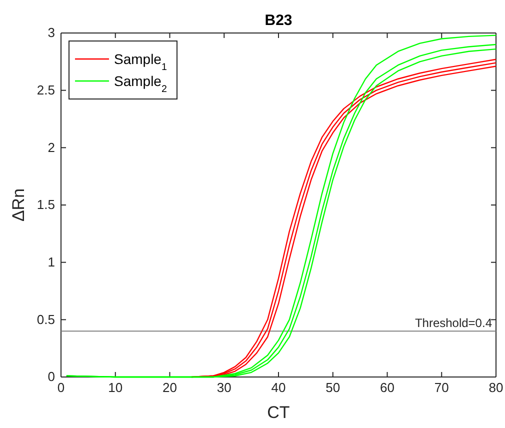  Describe the element at coordinates (51, 262) in the screenshot. I see `y-tick-label: 1` at that location.